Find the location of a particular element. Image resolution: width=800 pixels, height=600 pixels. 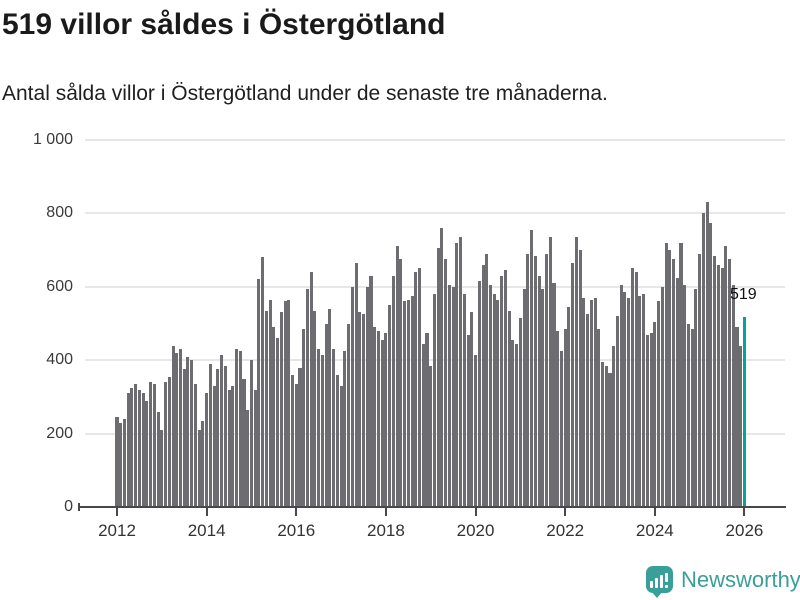

x-axis-label: 2012 is located at coordinates (117, 530).